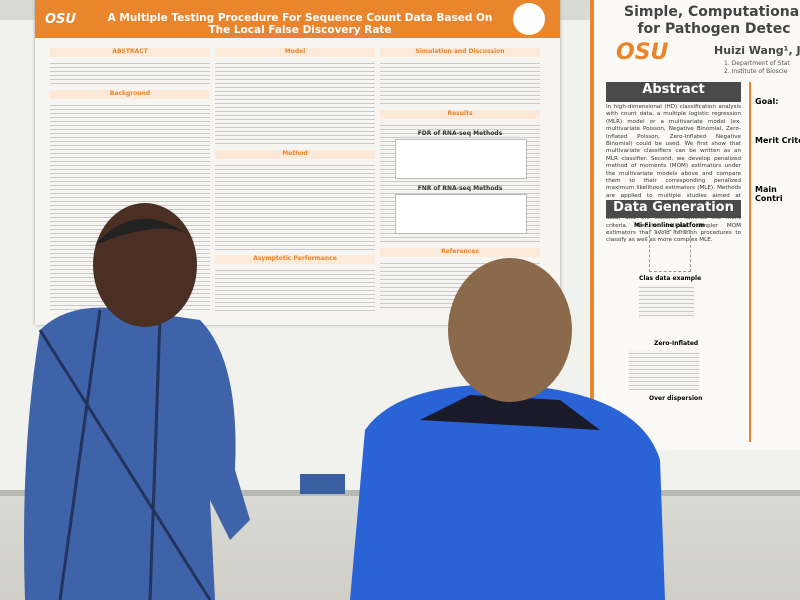 This screenshot has height=600, width=800. What do you see at coordinates (510, 330) in the screenshot?
I see `hair-back` at bounding box center [510, 330].